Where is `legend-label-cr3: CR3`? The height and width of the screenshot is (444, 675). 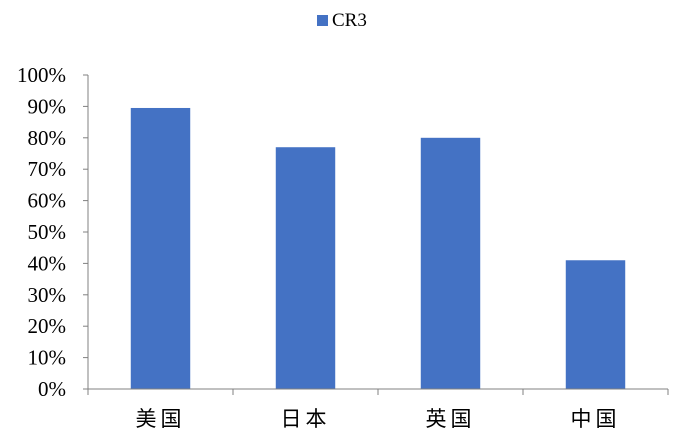 legend-label-cr3: CR3 is located at coordinates (349, 20).